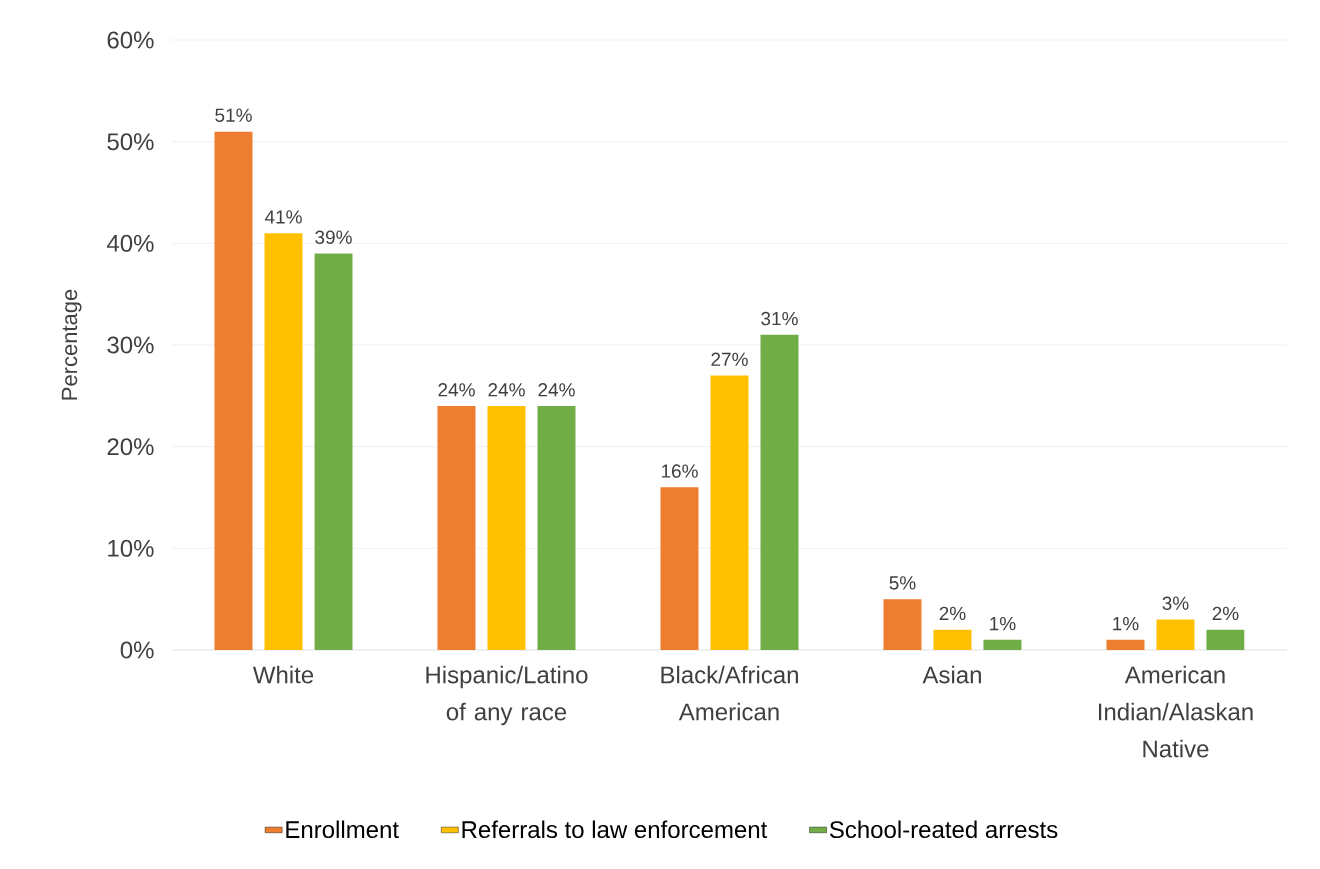  I want to click on y-tick-label: 60%, so click(130, 40).